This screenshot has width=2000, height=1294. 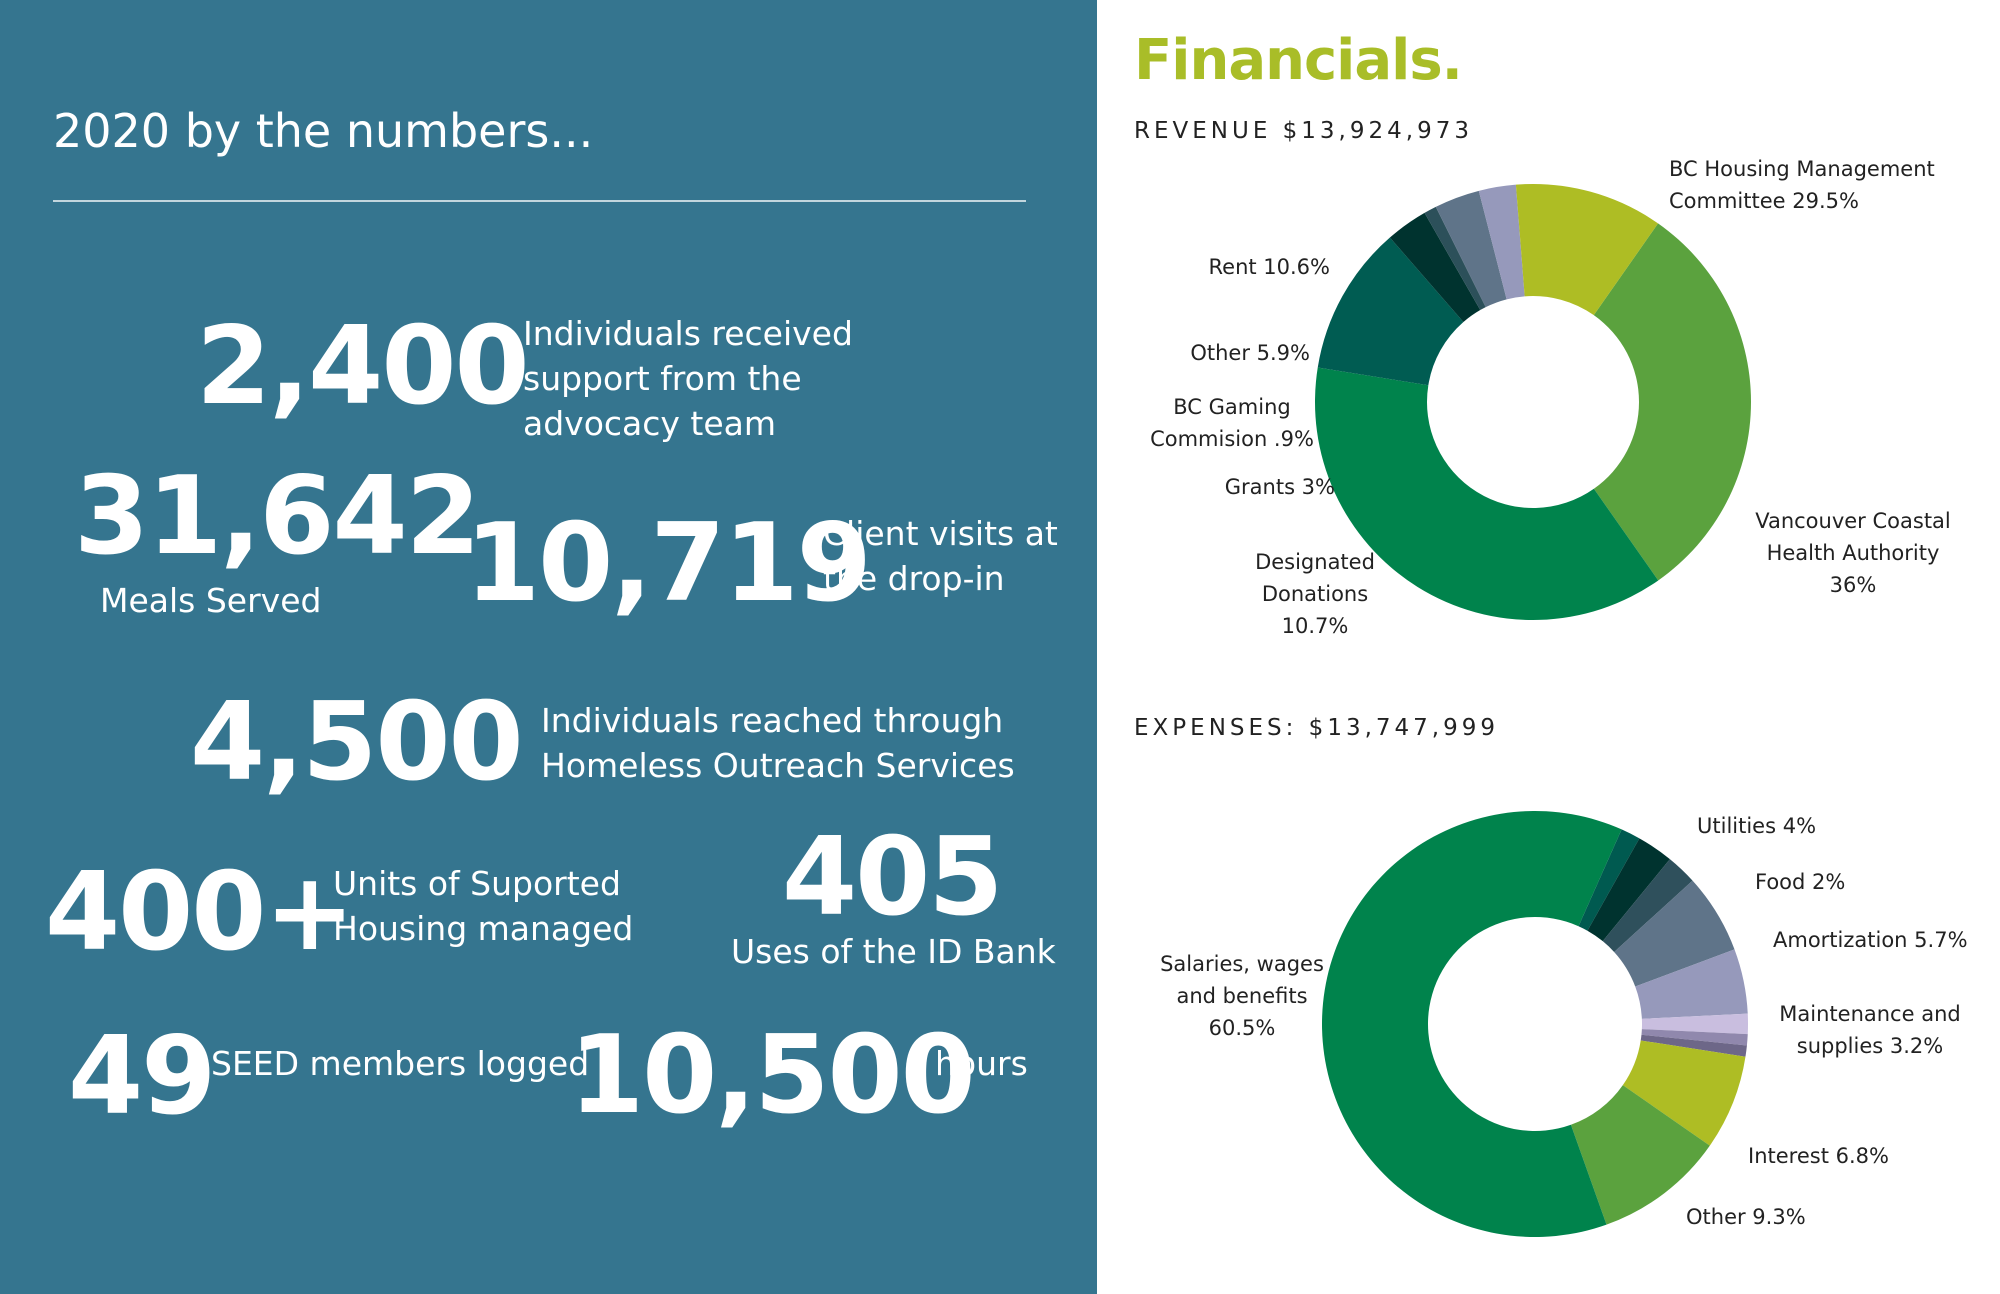 What do you see at coordinates (1869, 1030) in the screenshot?
I see `expenses-label-maintenance-and-supplies: Maintenance and supplies 3.2%` at bounding box center [1869, 1030].